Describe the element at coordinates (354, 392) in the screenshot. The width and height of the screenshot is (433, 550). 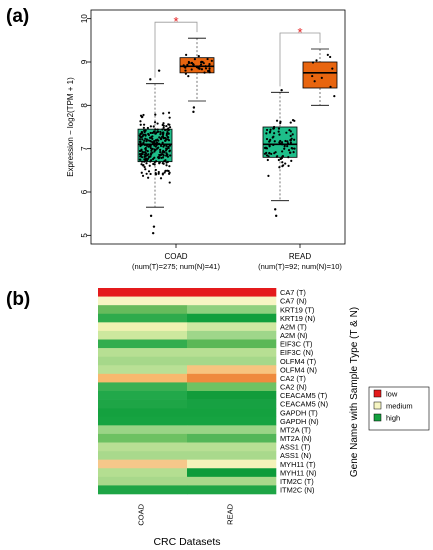
I see `y-axis-label: Gene Name with Sample Type (T & N)` at that location.